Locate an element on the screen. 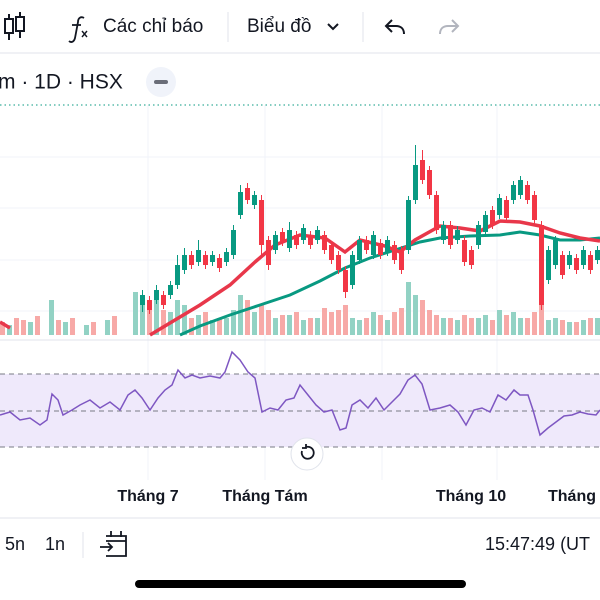 This screenshot has height=600, width=600. indicators-label: Các chỉ báo is located at coordinates (153, 26).